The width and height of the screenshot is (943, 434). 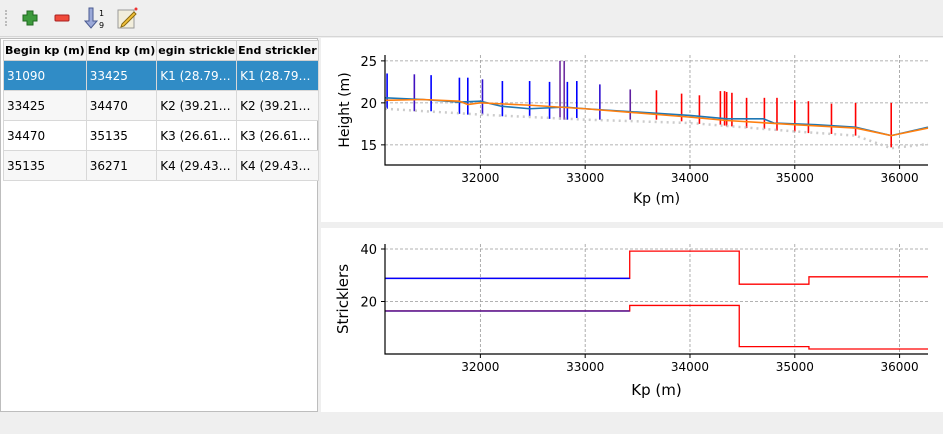 I want to click on svg-text: 9, so click(x=101, y=25).